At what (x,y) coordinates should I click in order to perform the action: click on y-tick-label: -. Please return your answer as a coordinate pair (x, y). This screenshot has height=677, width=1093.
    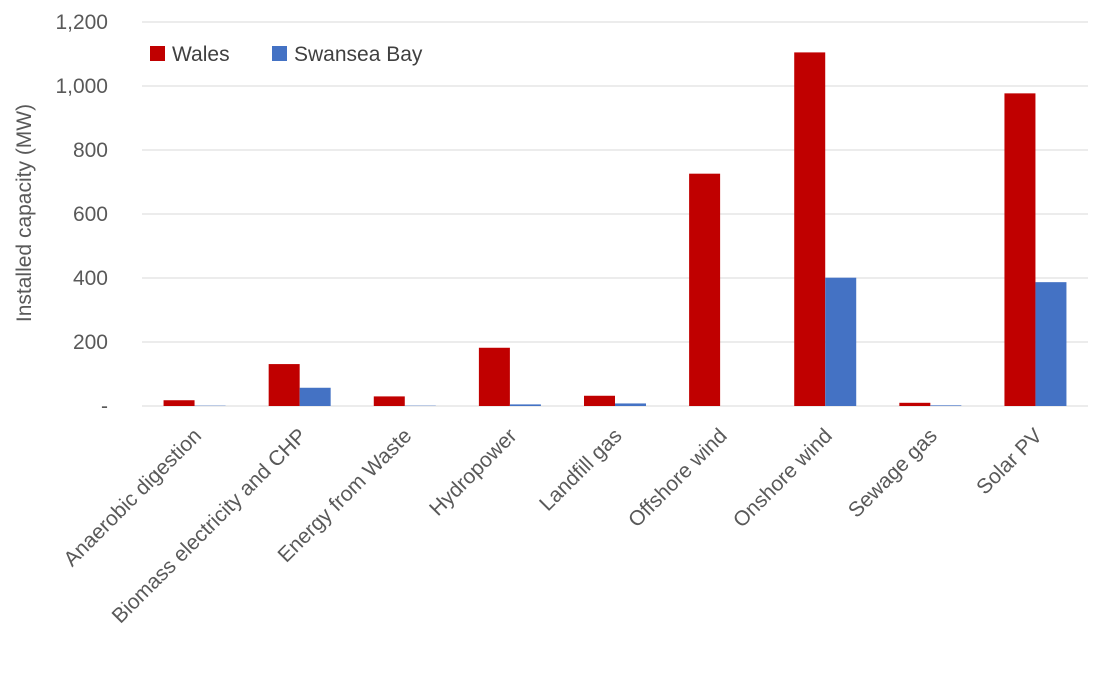
    Looking at the image, I should click on (104, 406).